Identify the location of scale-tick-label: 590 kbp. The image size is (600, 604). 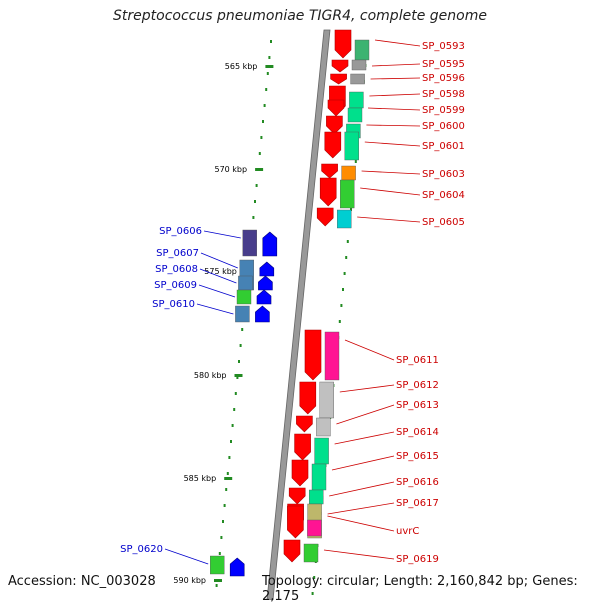
(189, 580).